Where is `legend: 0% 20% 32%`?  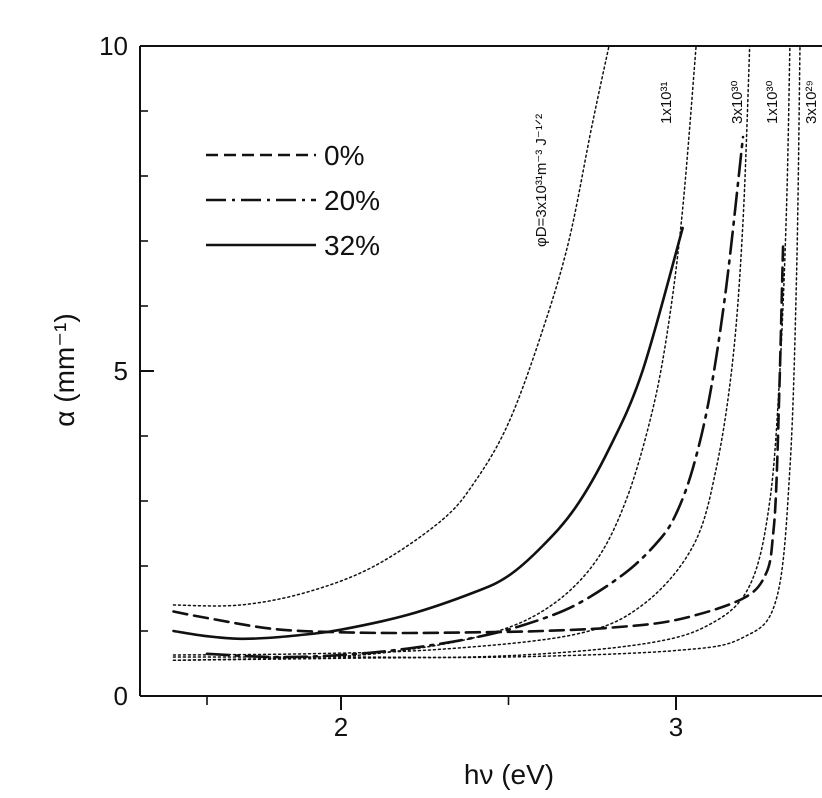 legend: 0% 20% 32% is located at coordinates (293, 200).